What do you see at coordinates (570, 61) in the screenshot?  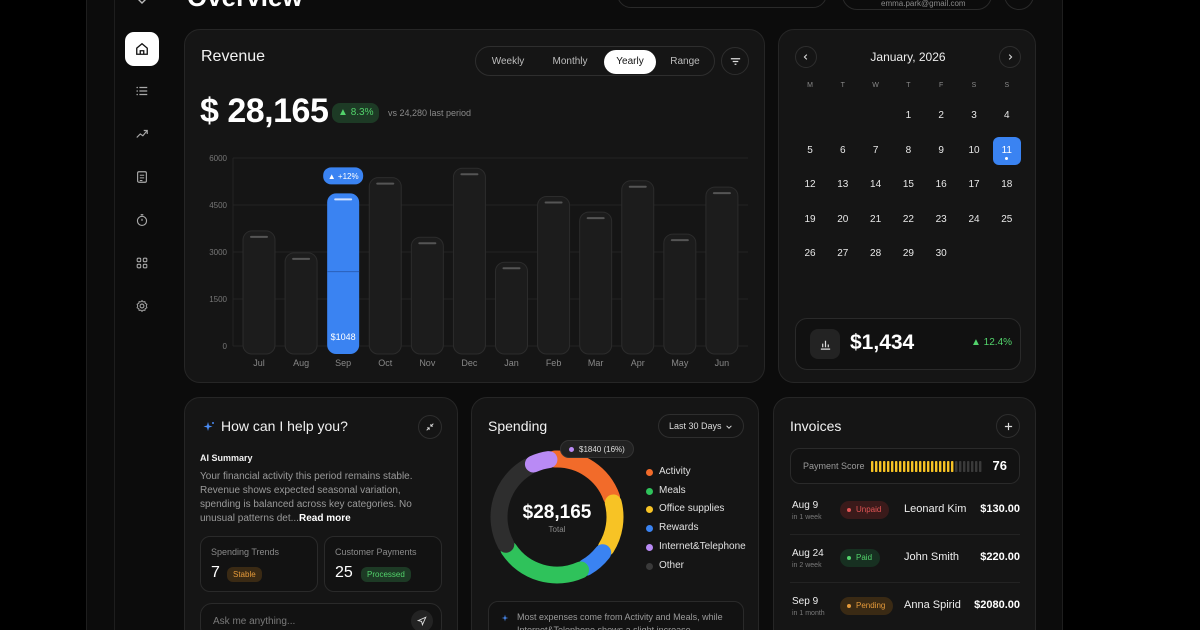 I see `tab-monthly: Monthly` at bounding box center [570, 61].